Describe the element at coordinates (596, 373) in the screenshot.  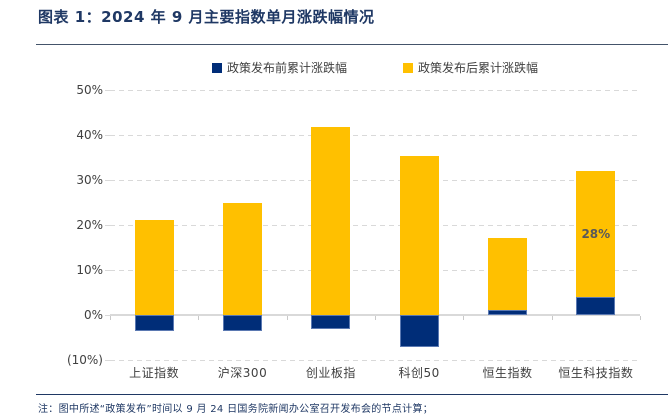
I see `category-label: 恒生科技指数` at that location.